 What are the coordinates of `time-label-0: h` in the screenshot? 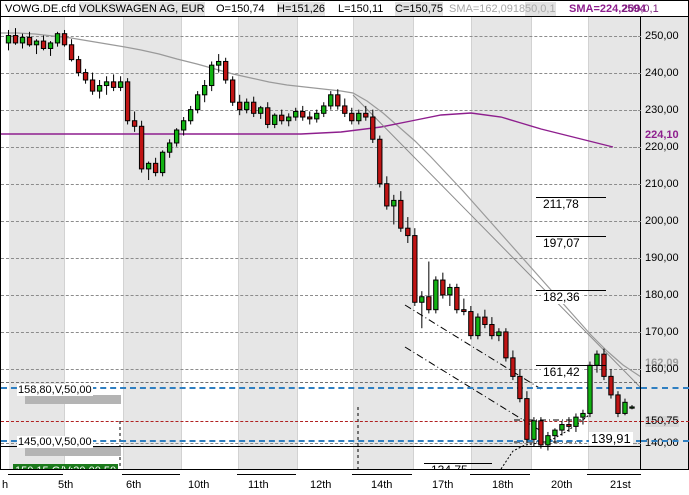 It's located at (5, 485).